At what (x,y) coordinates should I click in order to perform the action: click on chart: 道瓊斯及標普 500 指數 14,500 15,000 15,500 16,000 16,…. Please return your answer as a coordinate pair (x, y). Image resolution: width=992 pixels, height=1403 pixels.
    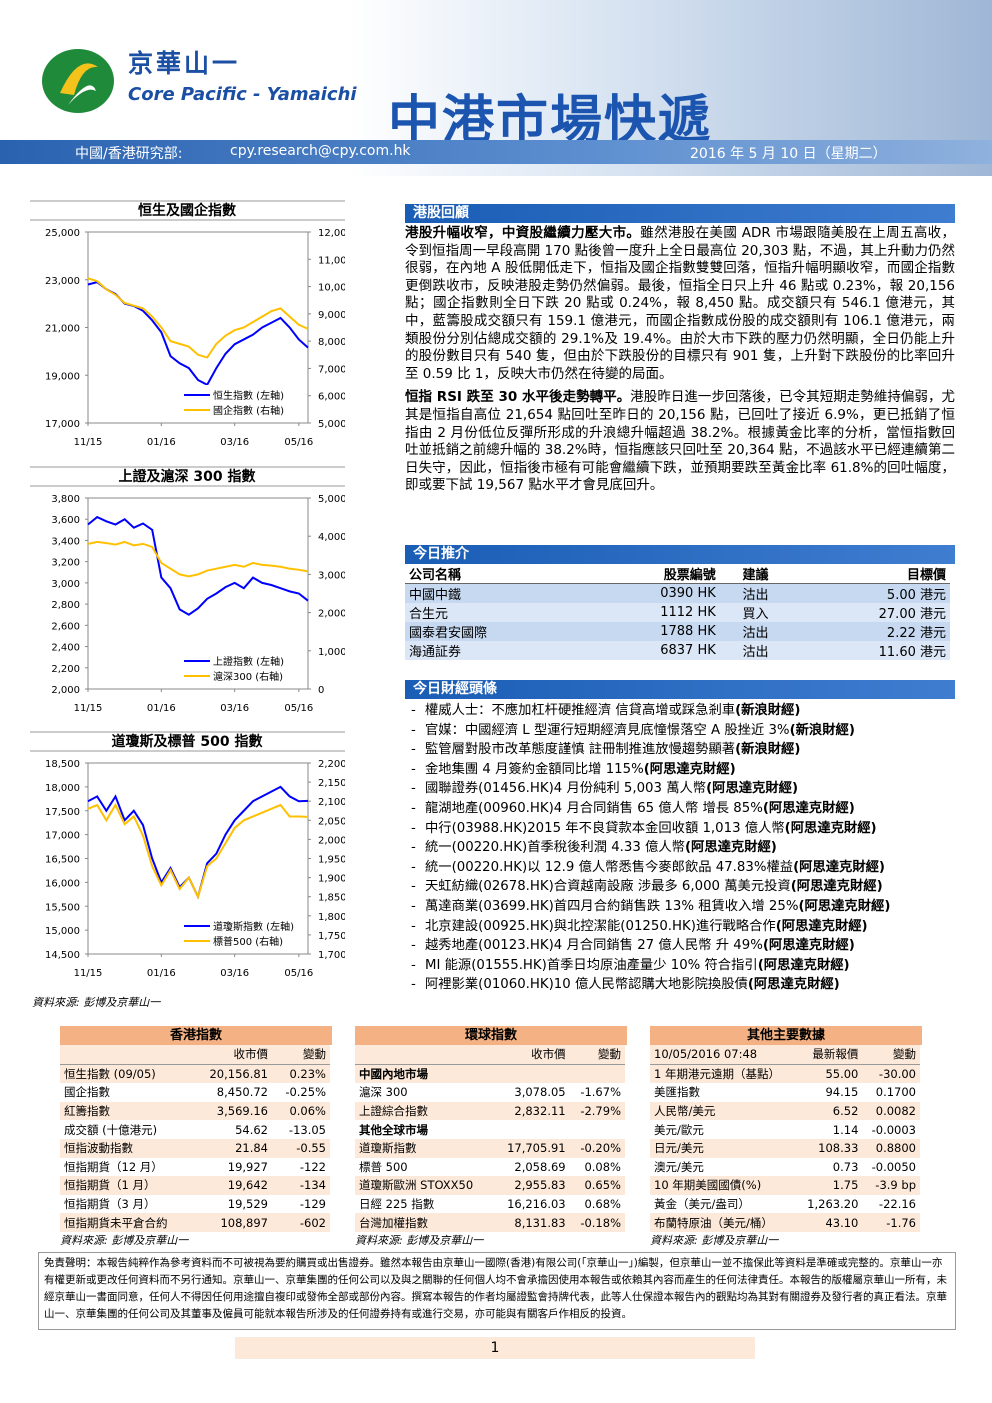
    Looking at the image, I should click on (187, 855).